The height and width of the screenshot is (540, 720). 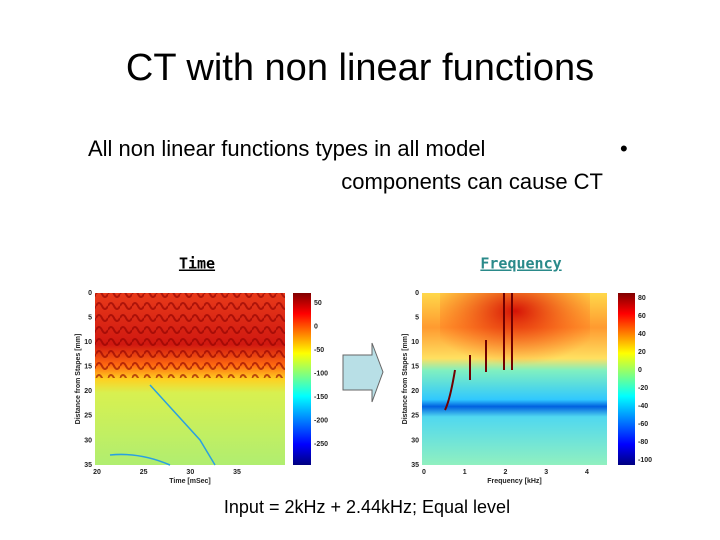 I want to click on arrow, so click(x=363, y=372).